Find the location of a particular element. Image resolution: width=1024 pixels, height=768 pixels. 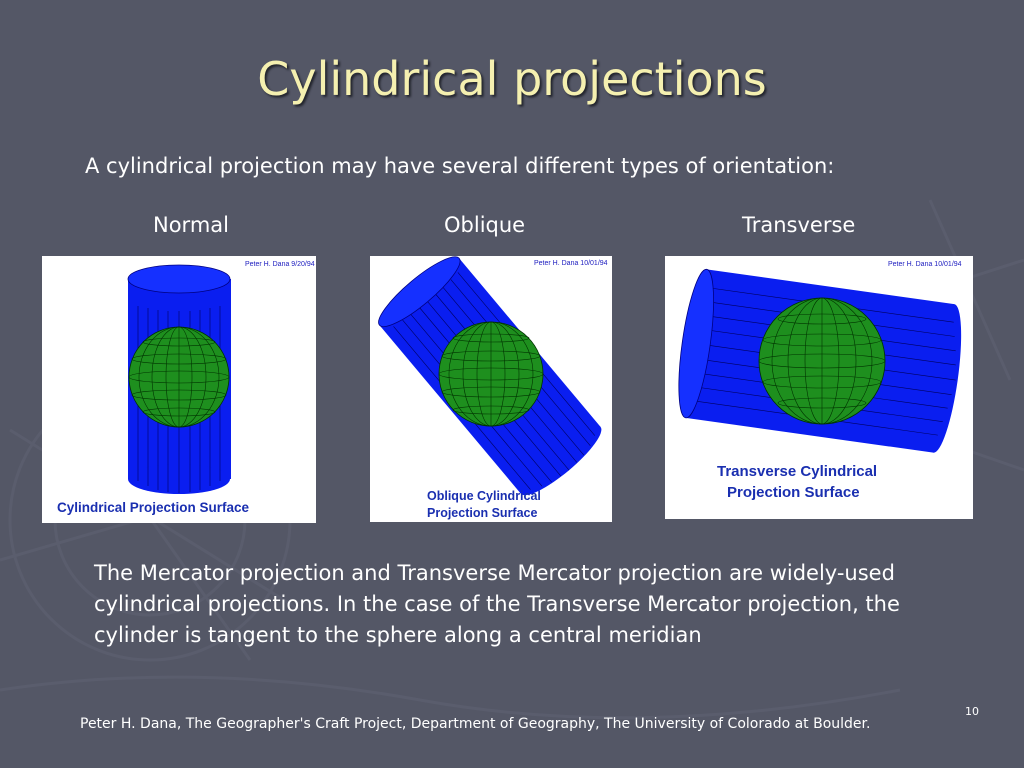

figure-oblique-credit: Peter H. Dana 10/01/94 is located at coordinates (571, 263).